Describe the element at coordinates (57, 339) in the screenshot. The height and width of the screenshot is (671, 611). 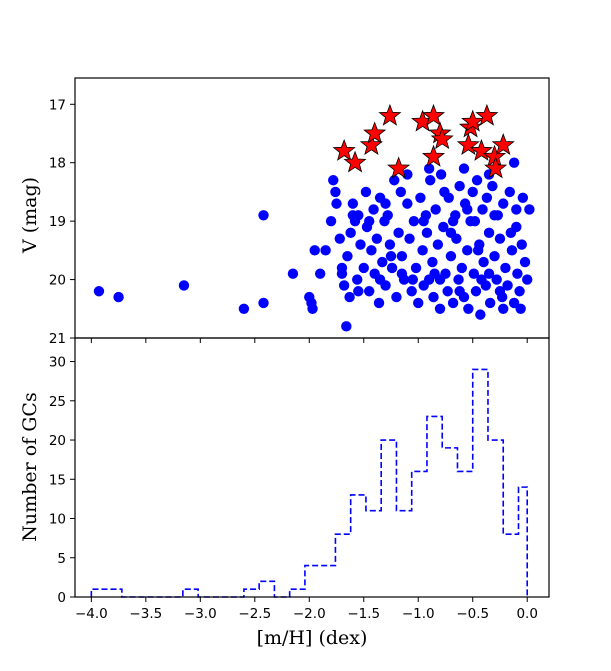
I see `scatter-y-tick-label: 21` at that location.